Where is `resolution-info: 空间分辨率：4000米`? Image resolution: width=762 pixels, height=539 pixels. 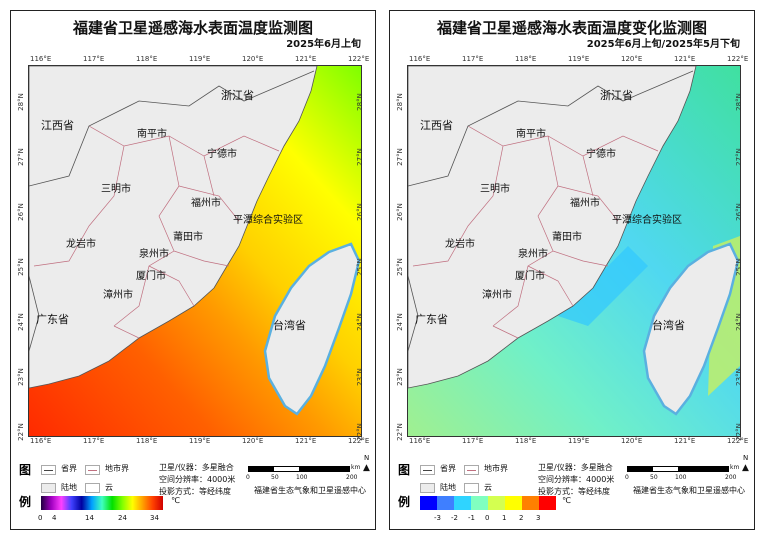 resolution-info: 空间分辨率：4000米 is located at coordinates (197, 479).